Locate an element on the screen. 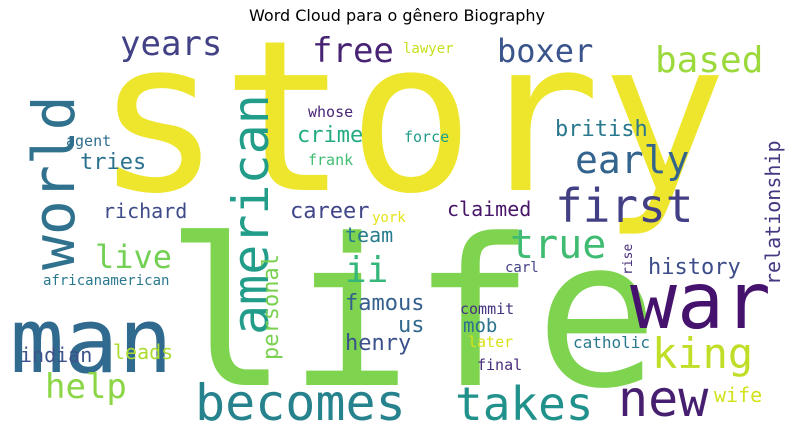 Image resolution: width=794 pixels, height=430 pixels. word-becomes: becomes is located at coordinates (300, 402).